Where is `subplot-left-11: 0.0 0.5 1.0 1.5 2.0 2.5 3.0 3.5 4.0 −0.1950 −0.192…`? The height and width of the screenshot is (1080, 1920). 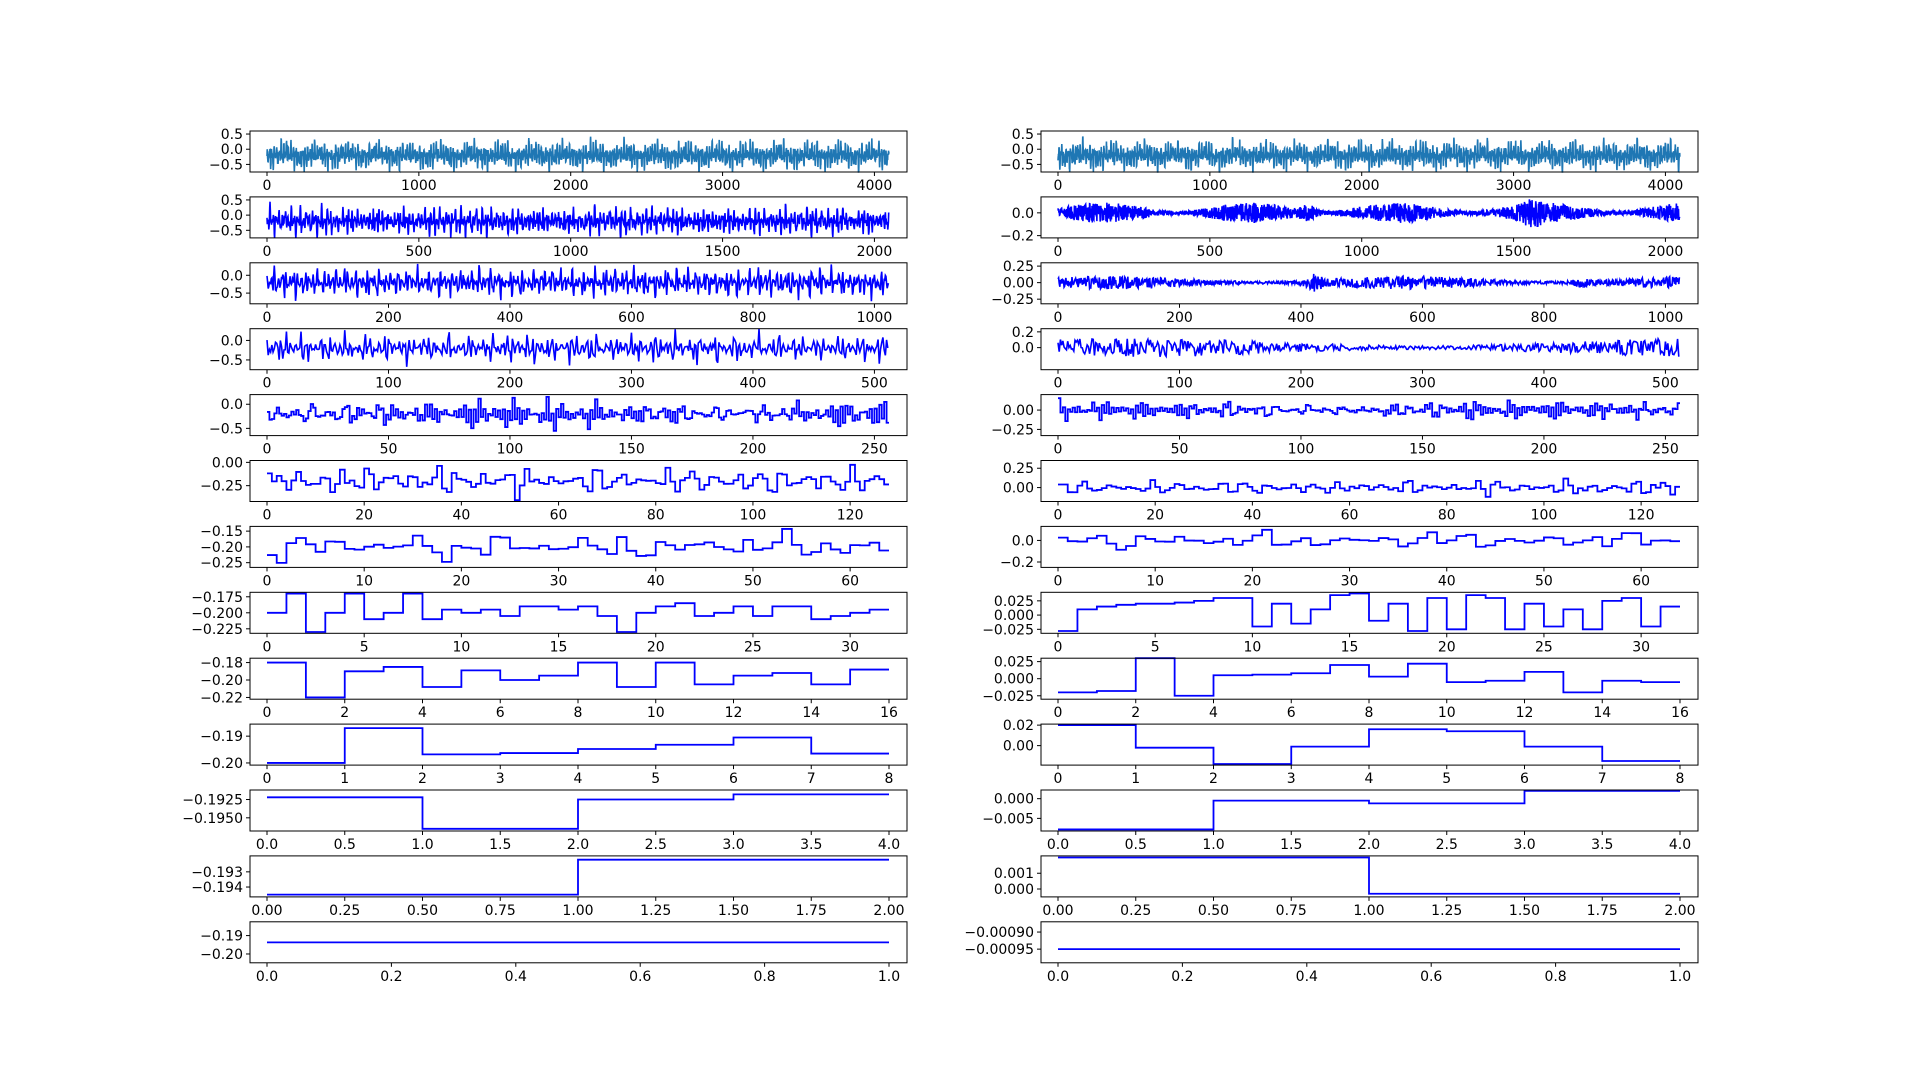 subplot-left-11: 0.0 0.5 1.0 1.5 2.0 2.5 3.0 3.5 4.0 −0.1950 −0.192… is located at coordinates (545, 821).